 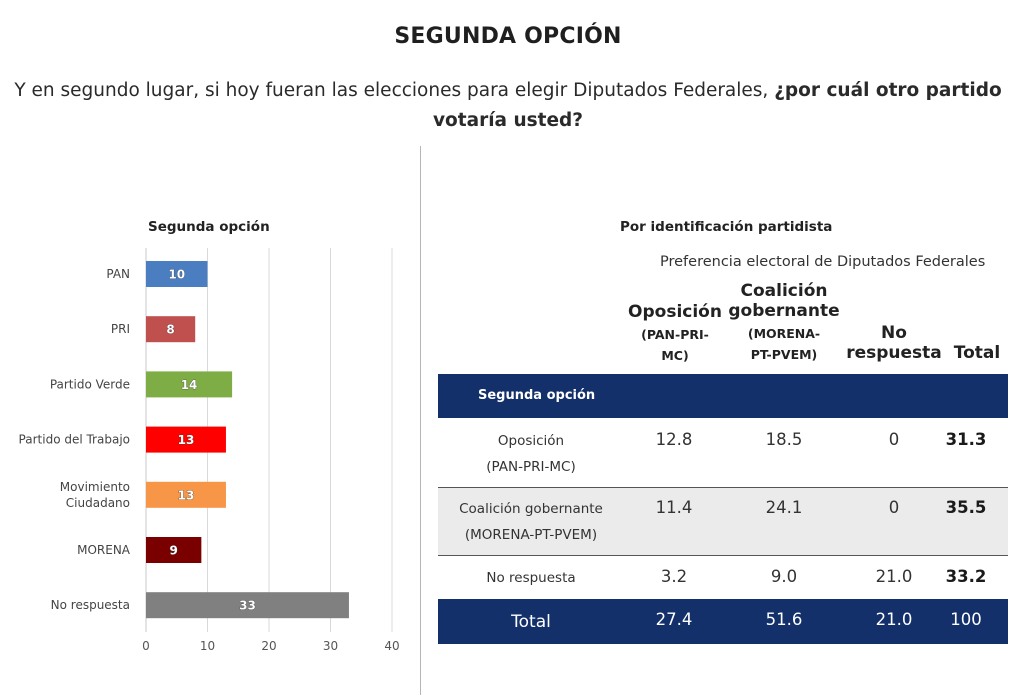 I want to click on table-cell-total: 33.2, so click(x=966, y=576).